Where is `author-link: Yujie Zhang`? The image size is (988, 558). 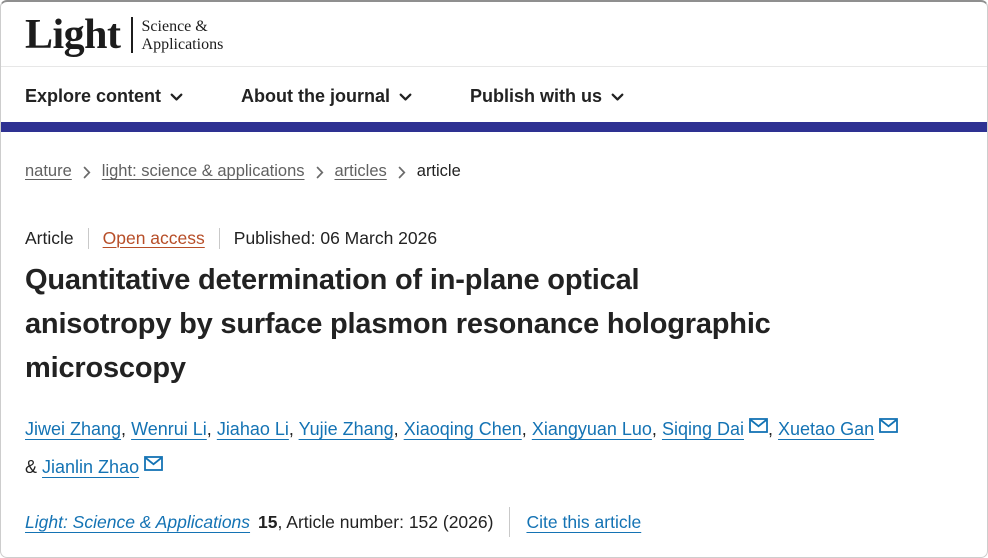
author-link: Yujie Zhang is located at coordinates (346, 429).